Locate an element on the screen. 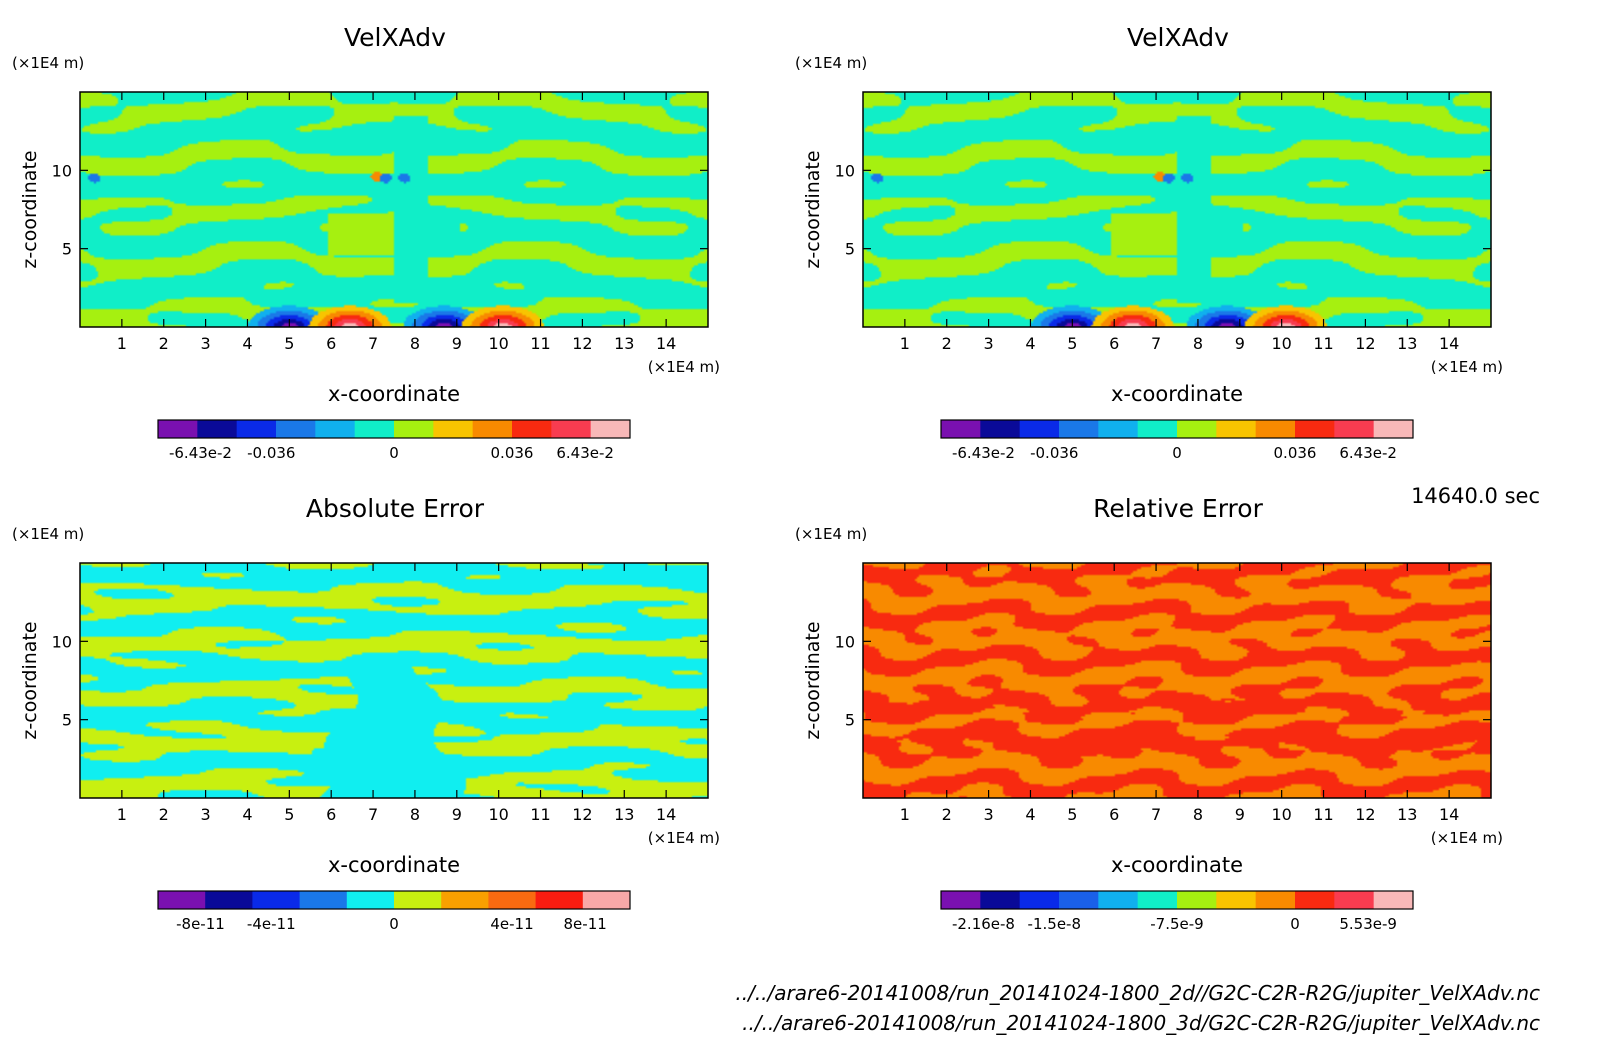 The height and width of the screenshot is (1054, 1604). chart-title: VelXAdv is located at coordinates (1178, 37).